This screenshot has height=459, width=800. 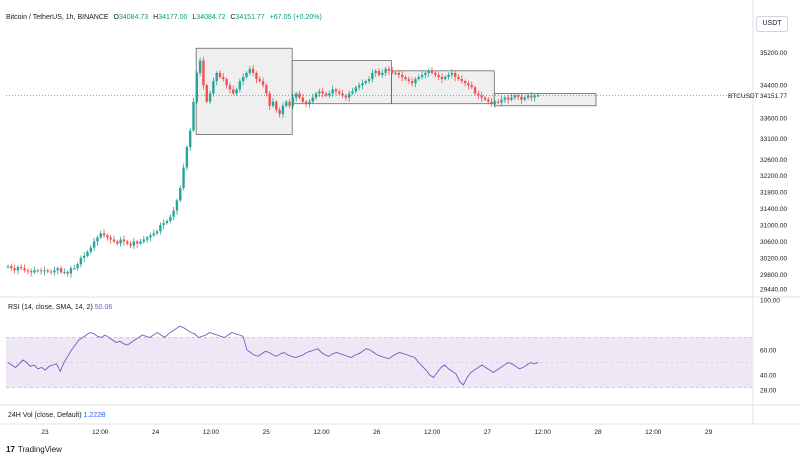 What do you see at coordinates (267, 432) in the screenshot?
I see `time-tick-label: 25` at bounding box center [267, 432].